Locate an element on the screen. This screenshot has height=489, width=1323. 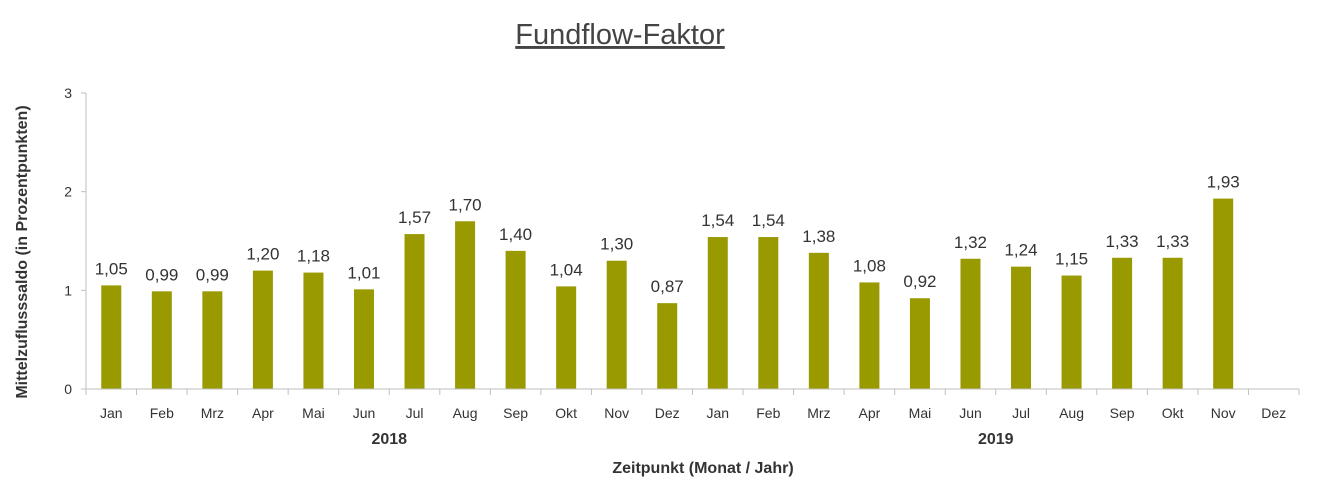
bar-value-label: 1,93 is located at coordinates (1223, 182).